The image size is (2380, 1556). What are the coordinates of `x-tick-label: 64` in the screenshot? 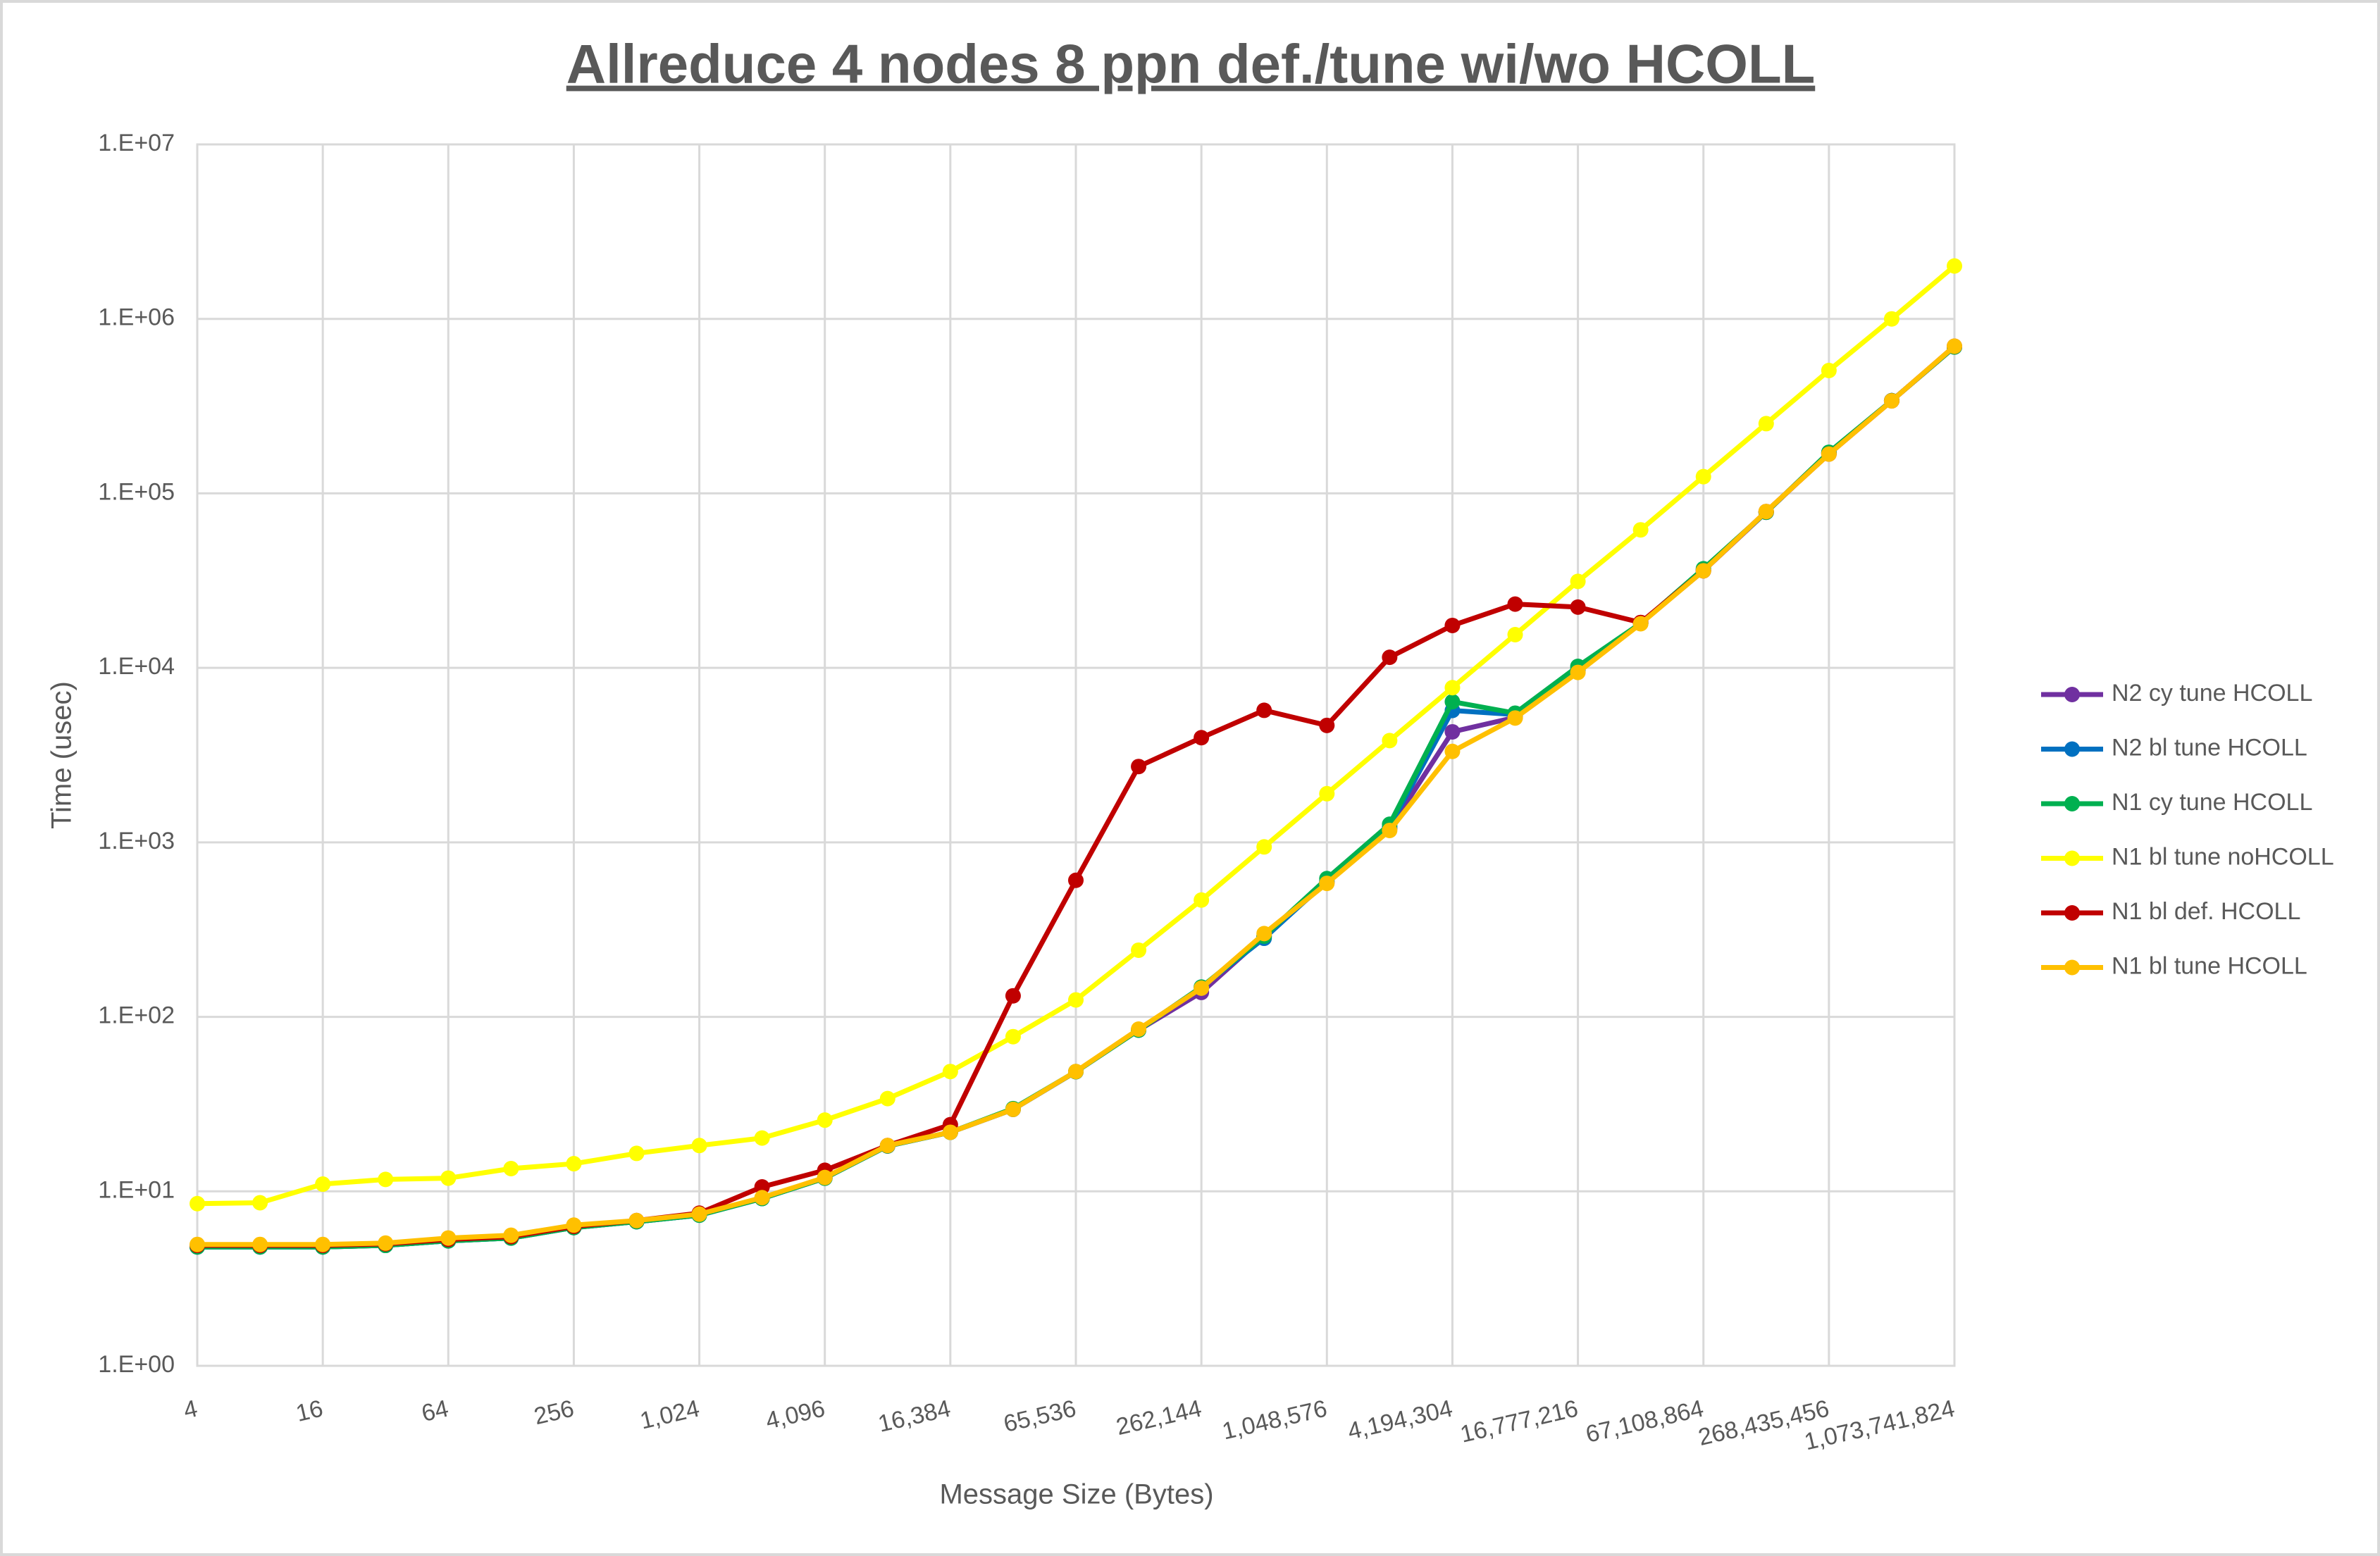 It's located at (435, 1411).